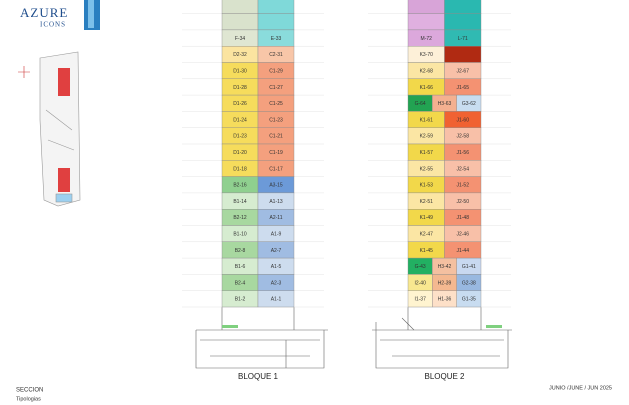 This screenshot has height=405, width=629. I want to click on unit-label: H3-63, so click(445, 104).